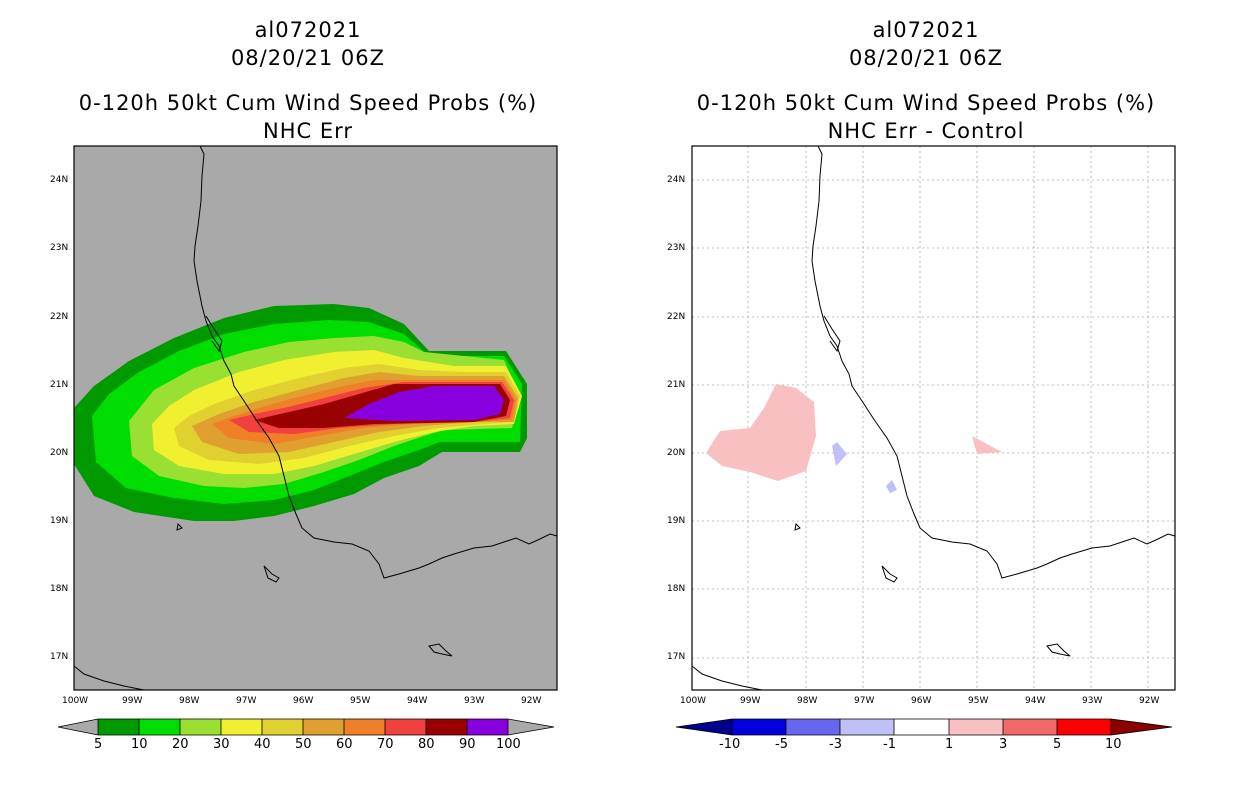  Describe the element at coordinates (308, 103) in the screenshot. I see `left-title-product: 0-120h 50kt Cum Wind Speed Probs (%)` at that location.